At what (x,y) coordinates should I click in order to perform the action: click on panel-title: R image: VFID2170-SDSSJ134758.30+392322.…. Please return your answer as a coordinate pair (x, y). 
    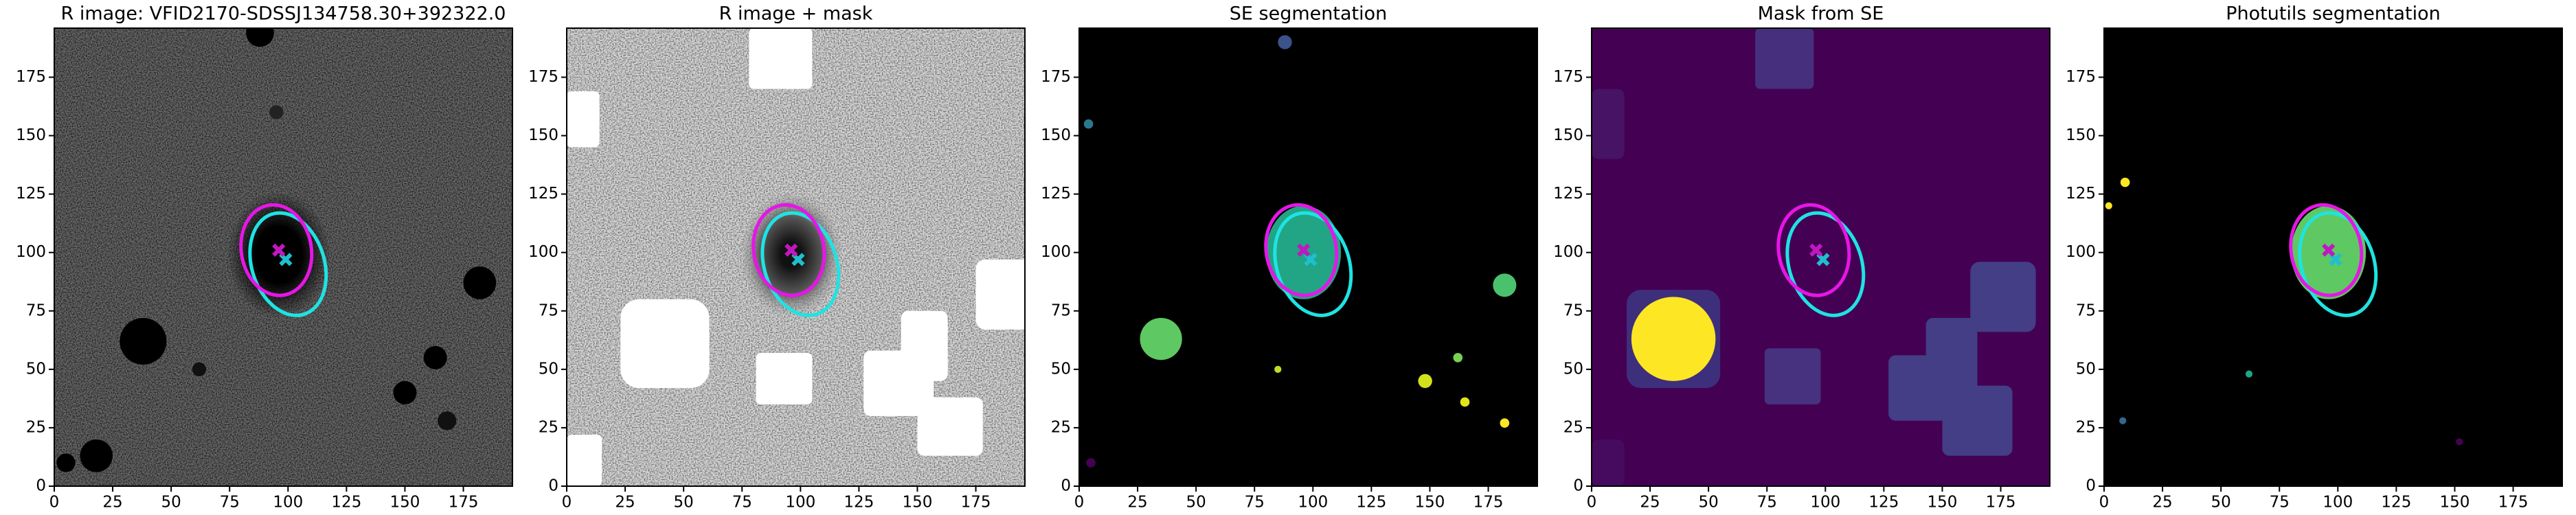
    Looking at the image, I should click on (283, 14).